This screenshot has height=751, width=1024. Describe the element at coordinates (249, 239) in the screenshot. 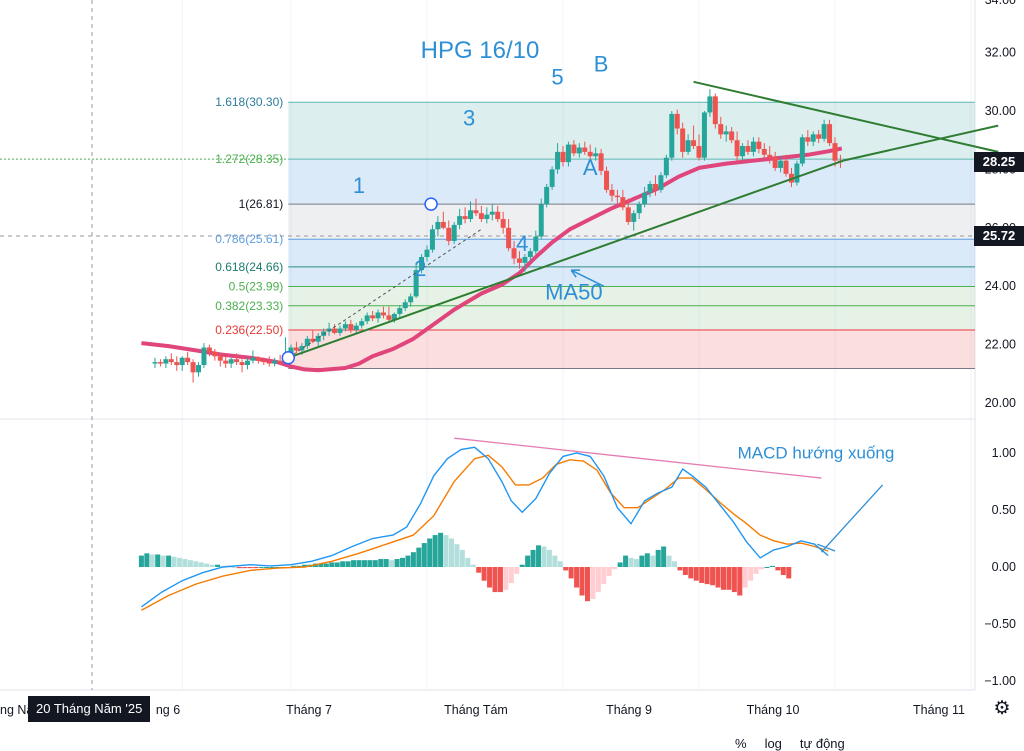

I see `fib-level-label: 0.786(25.61)` at that location.